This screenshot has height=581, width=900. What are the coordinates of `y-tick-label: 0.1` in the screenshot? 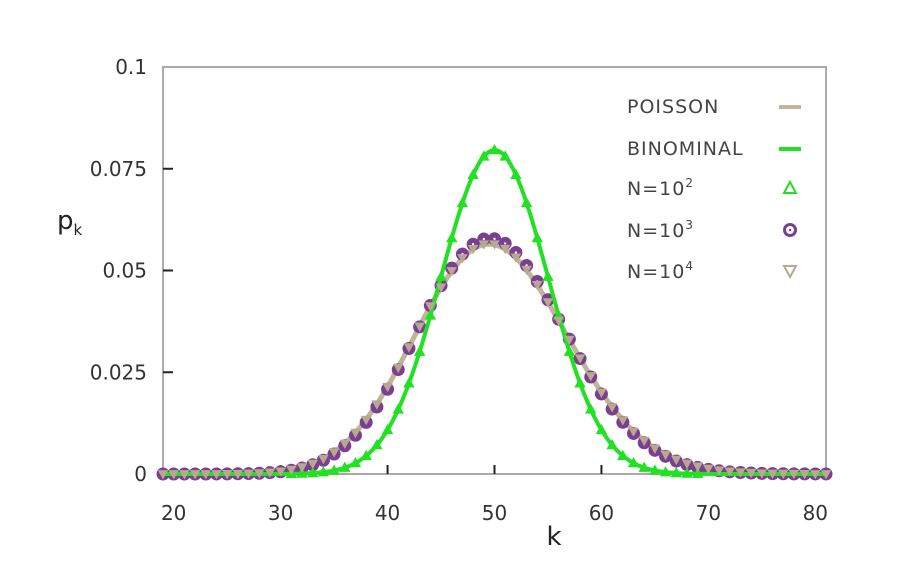 It's located at (131, 67).